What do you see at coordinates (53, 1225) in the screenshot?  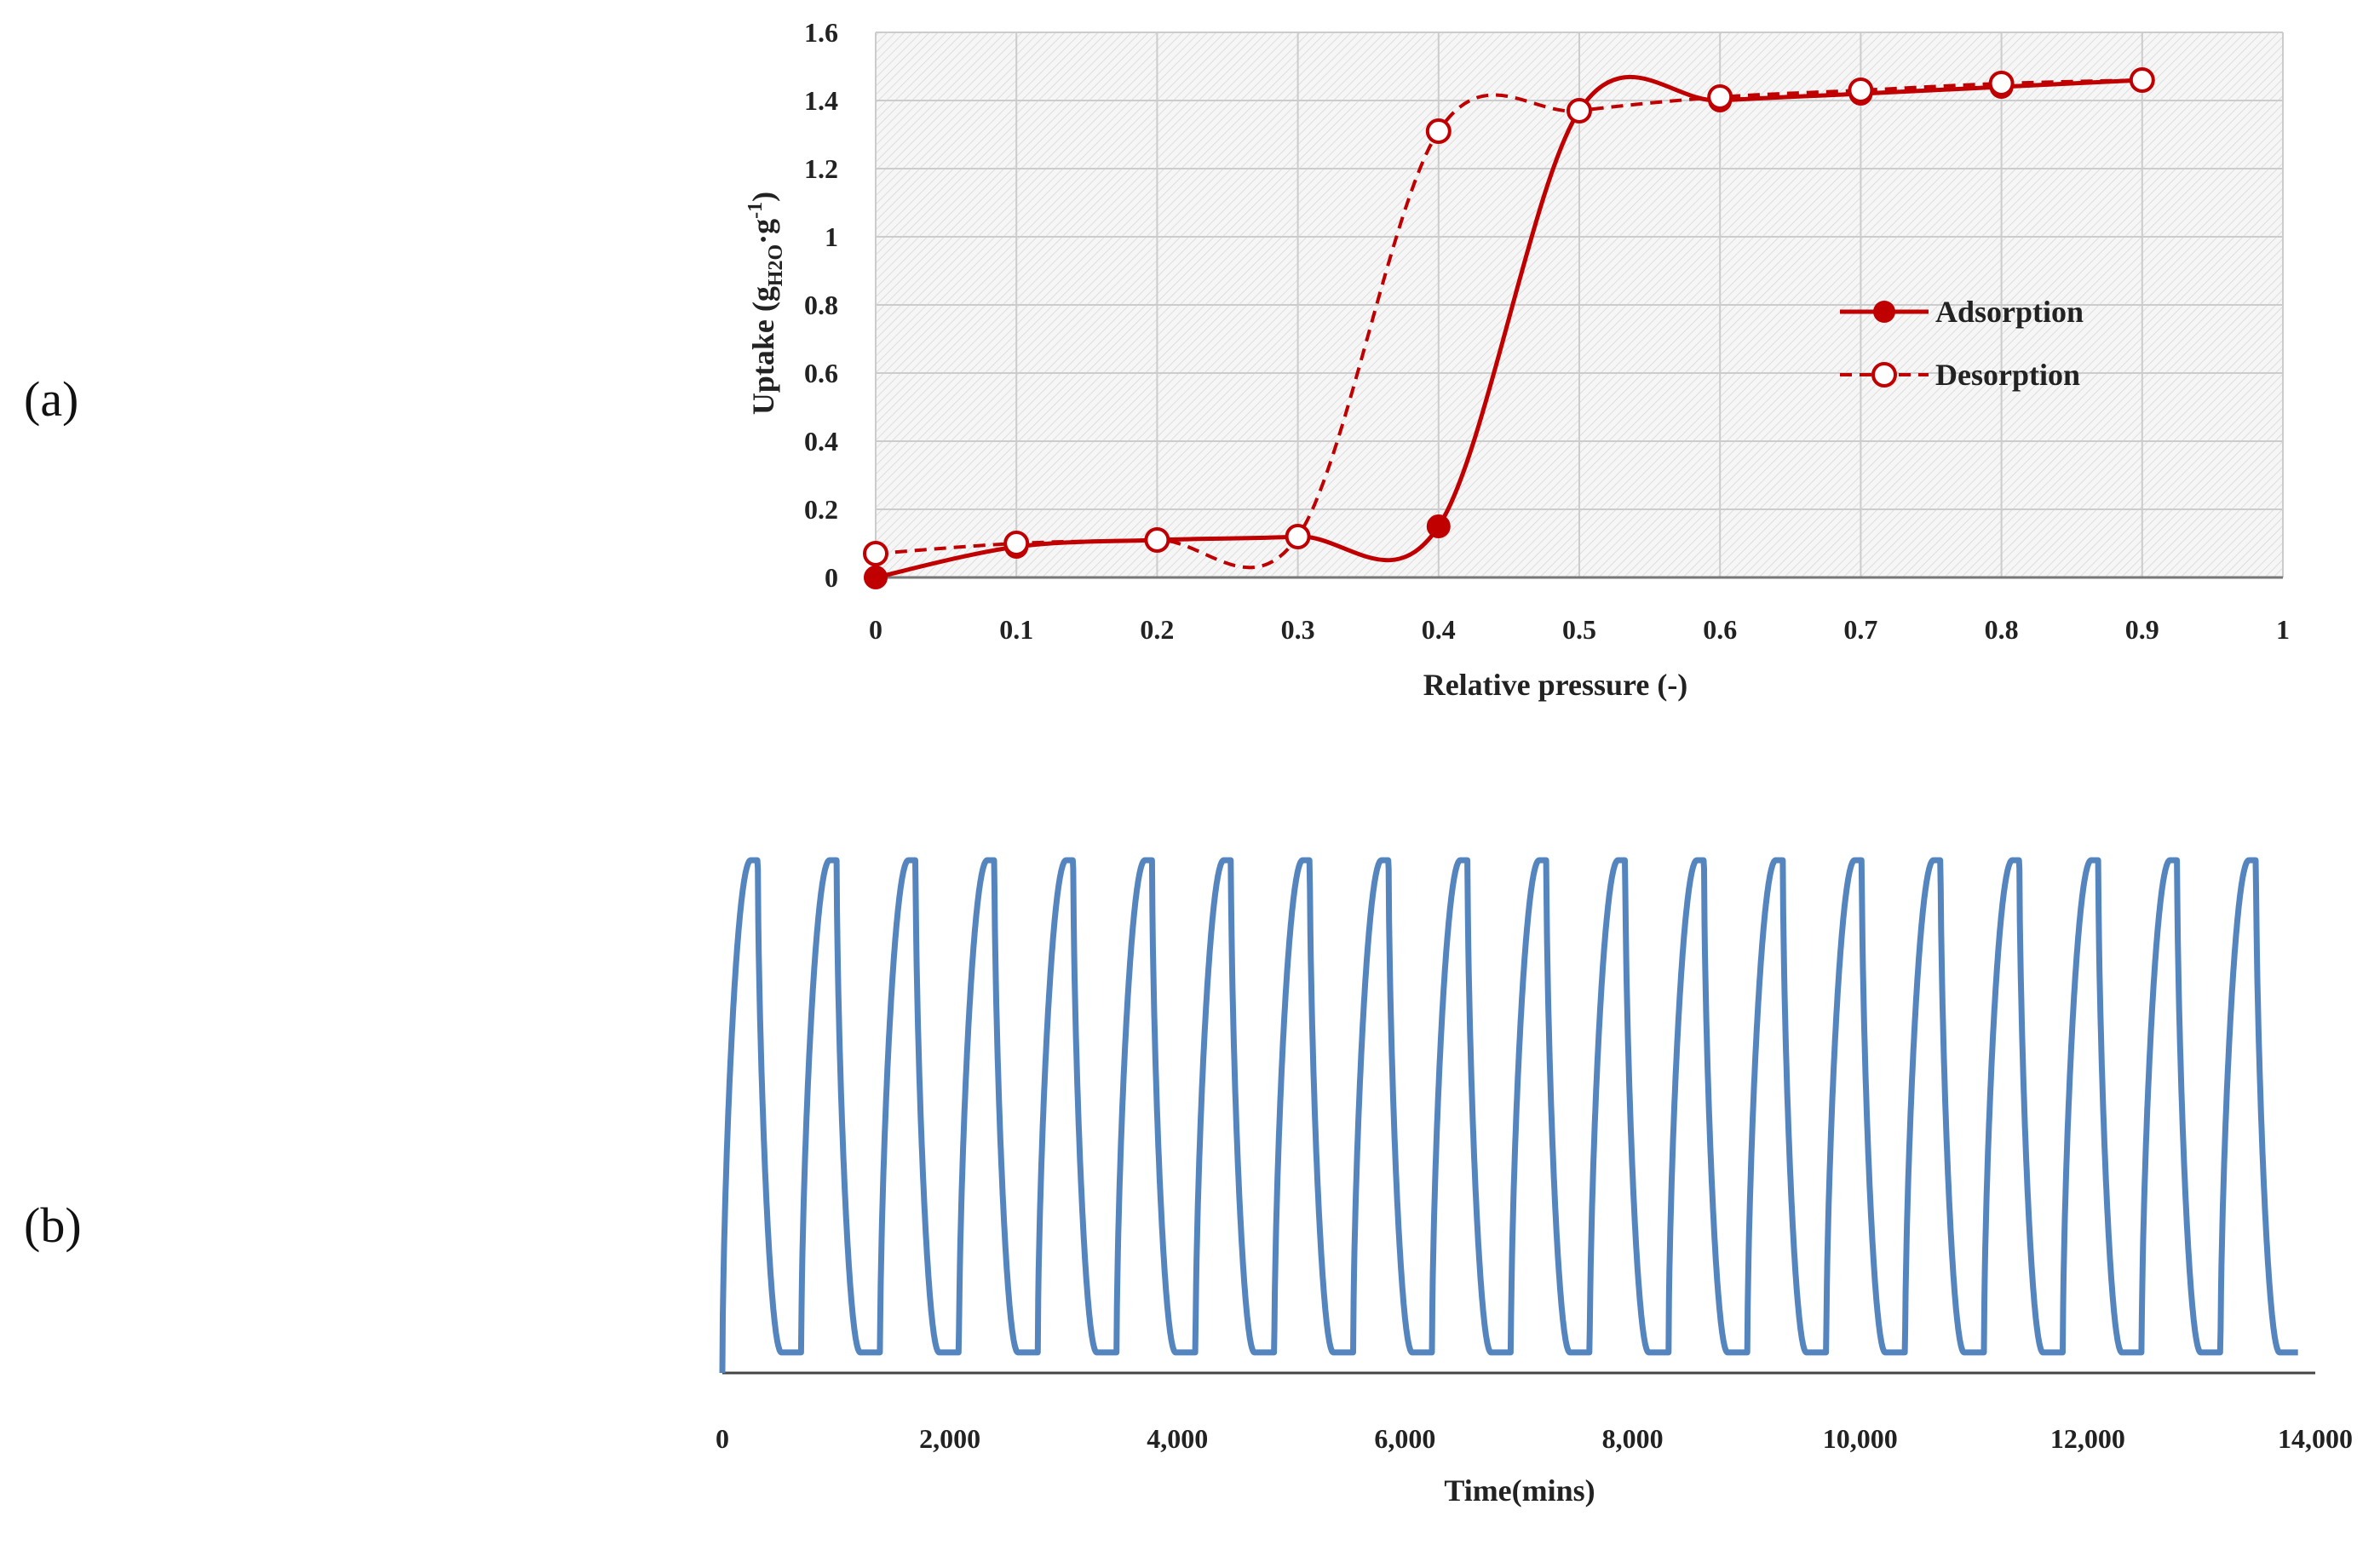 I see `panel-b-label: (b)` at bounding box center [53, 1225].